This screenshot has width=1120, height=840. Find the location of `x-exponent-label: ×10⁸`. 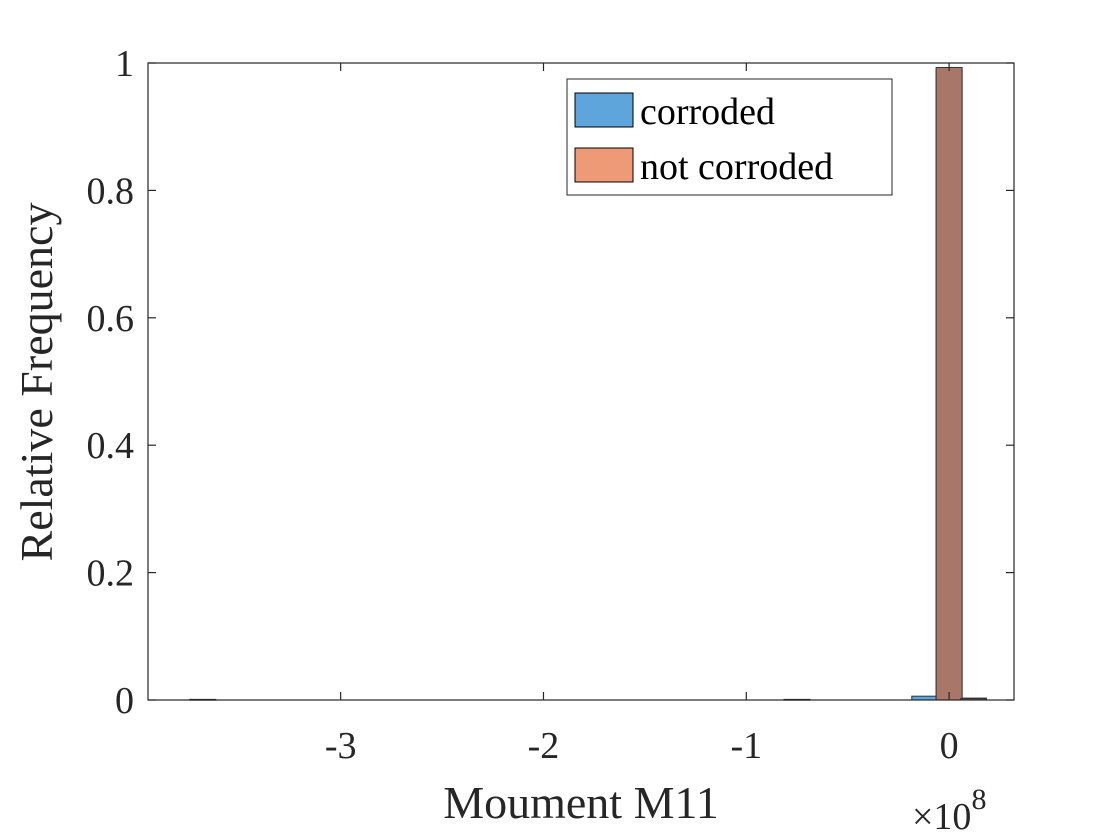

x-exponent-label: ×10⁸ is located at coordinates (949, 810).